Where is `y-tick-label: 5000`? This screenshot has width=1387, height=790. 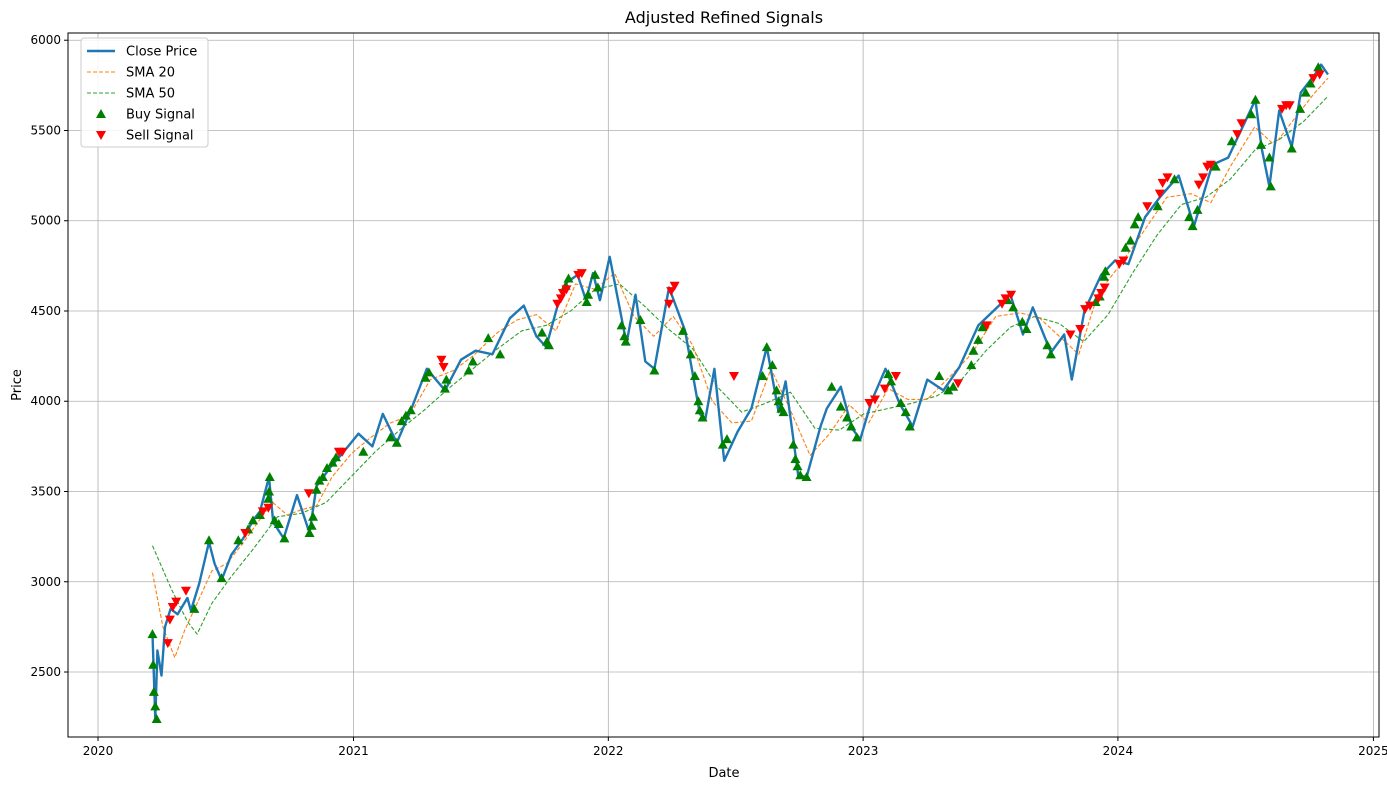 y-tick-label: 5000 is located at coordinates (45, 221).